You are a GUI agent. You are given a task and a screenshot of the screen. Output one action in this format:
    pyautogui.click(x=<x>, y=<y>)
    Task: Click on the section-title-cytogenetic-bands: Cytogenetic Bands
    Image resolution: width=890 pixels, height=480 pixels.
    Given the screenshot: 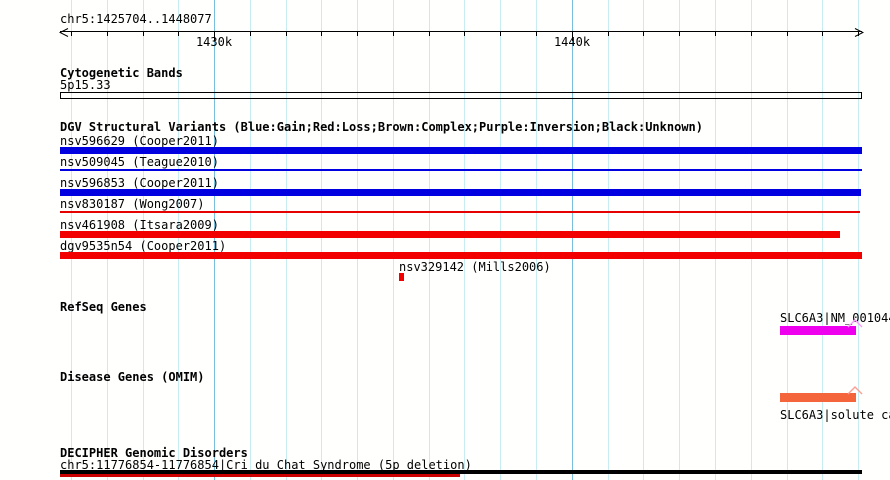 What is the action you would take?
    pyautogui.click(x=121, y=73)
    